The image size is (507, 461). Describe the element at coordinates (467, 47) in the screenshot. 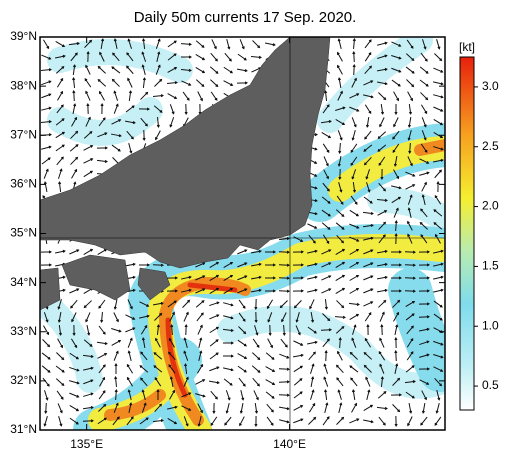

I see `colorbar-unit: [kt]` at that location.